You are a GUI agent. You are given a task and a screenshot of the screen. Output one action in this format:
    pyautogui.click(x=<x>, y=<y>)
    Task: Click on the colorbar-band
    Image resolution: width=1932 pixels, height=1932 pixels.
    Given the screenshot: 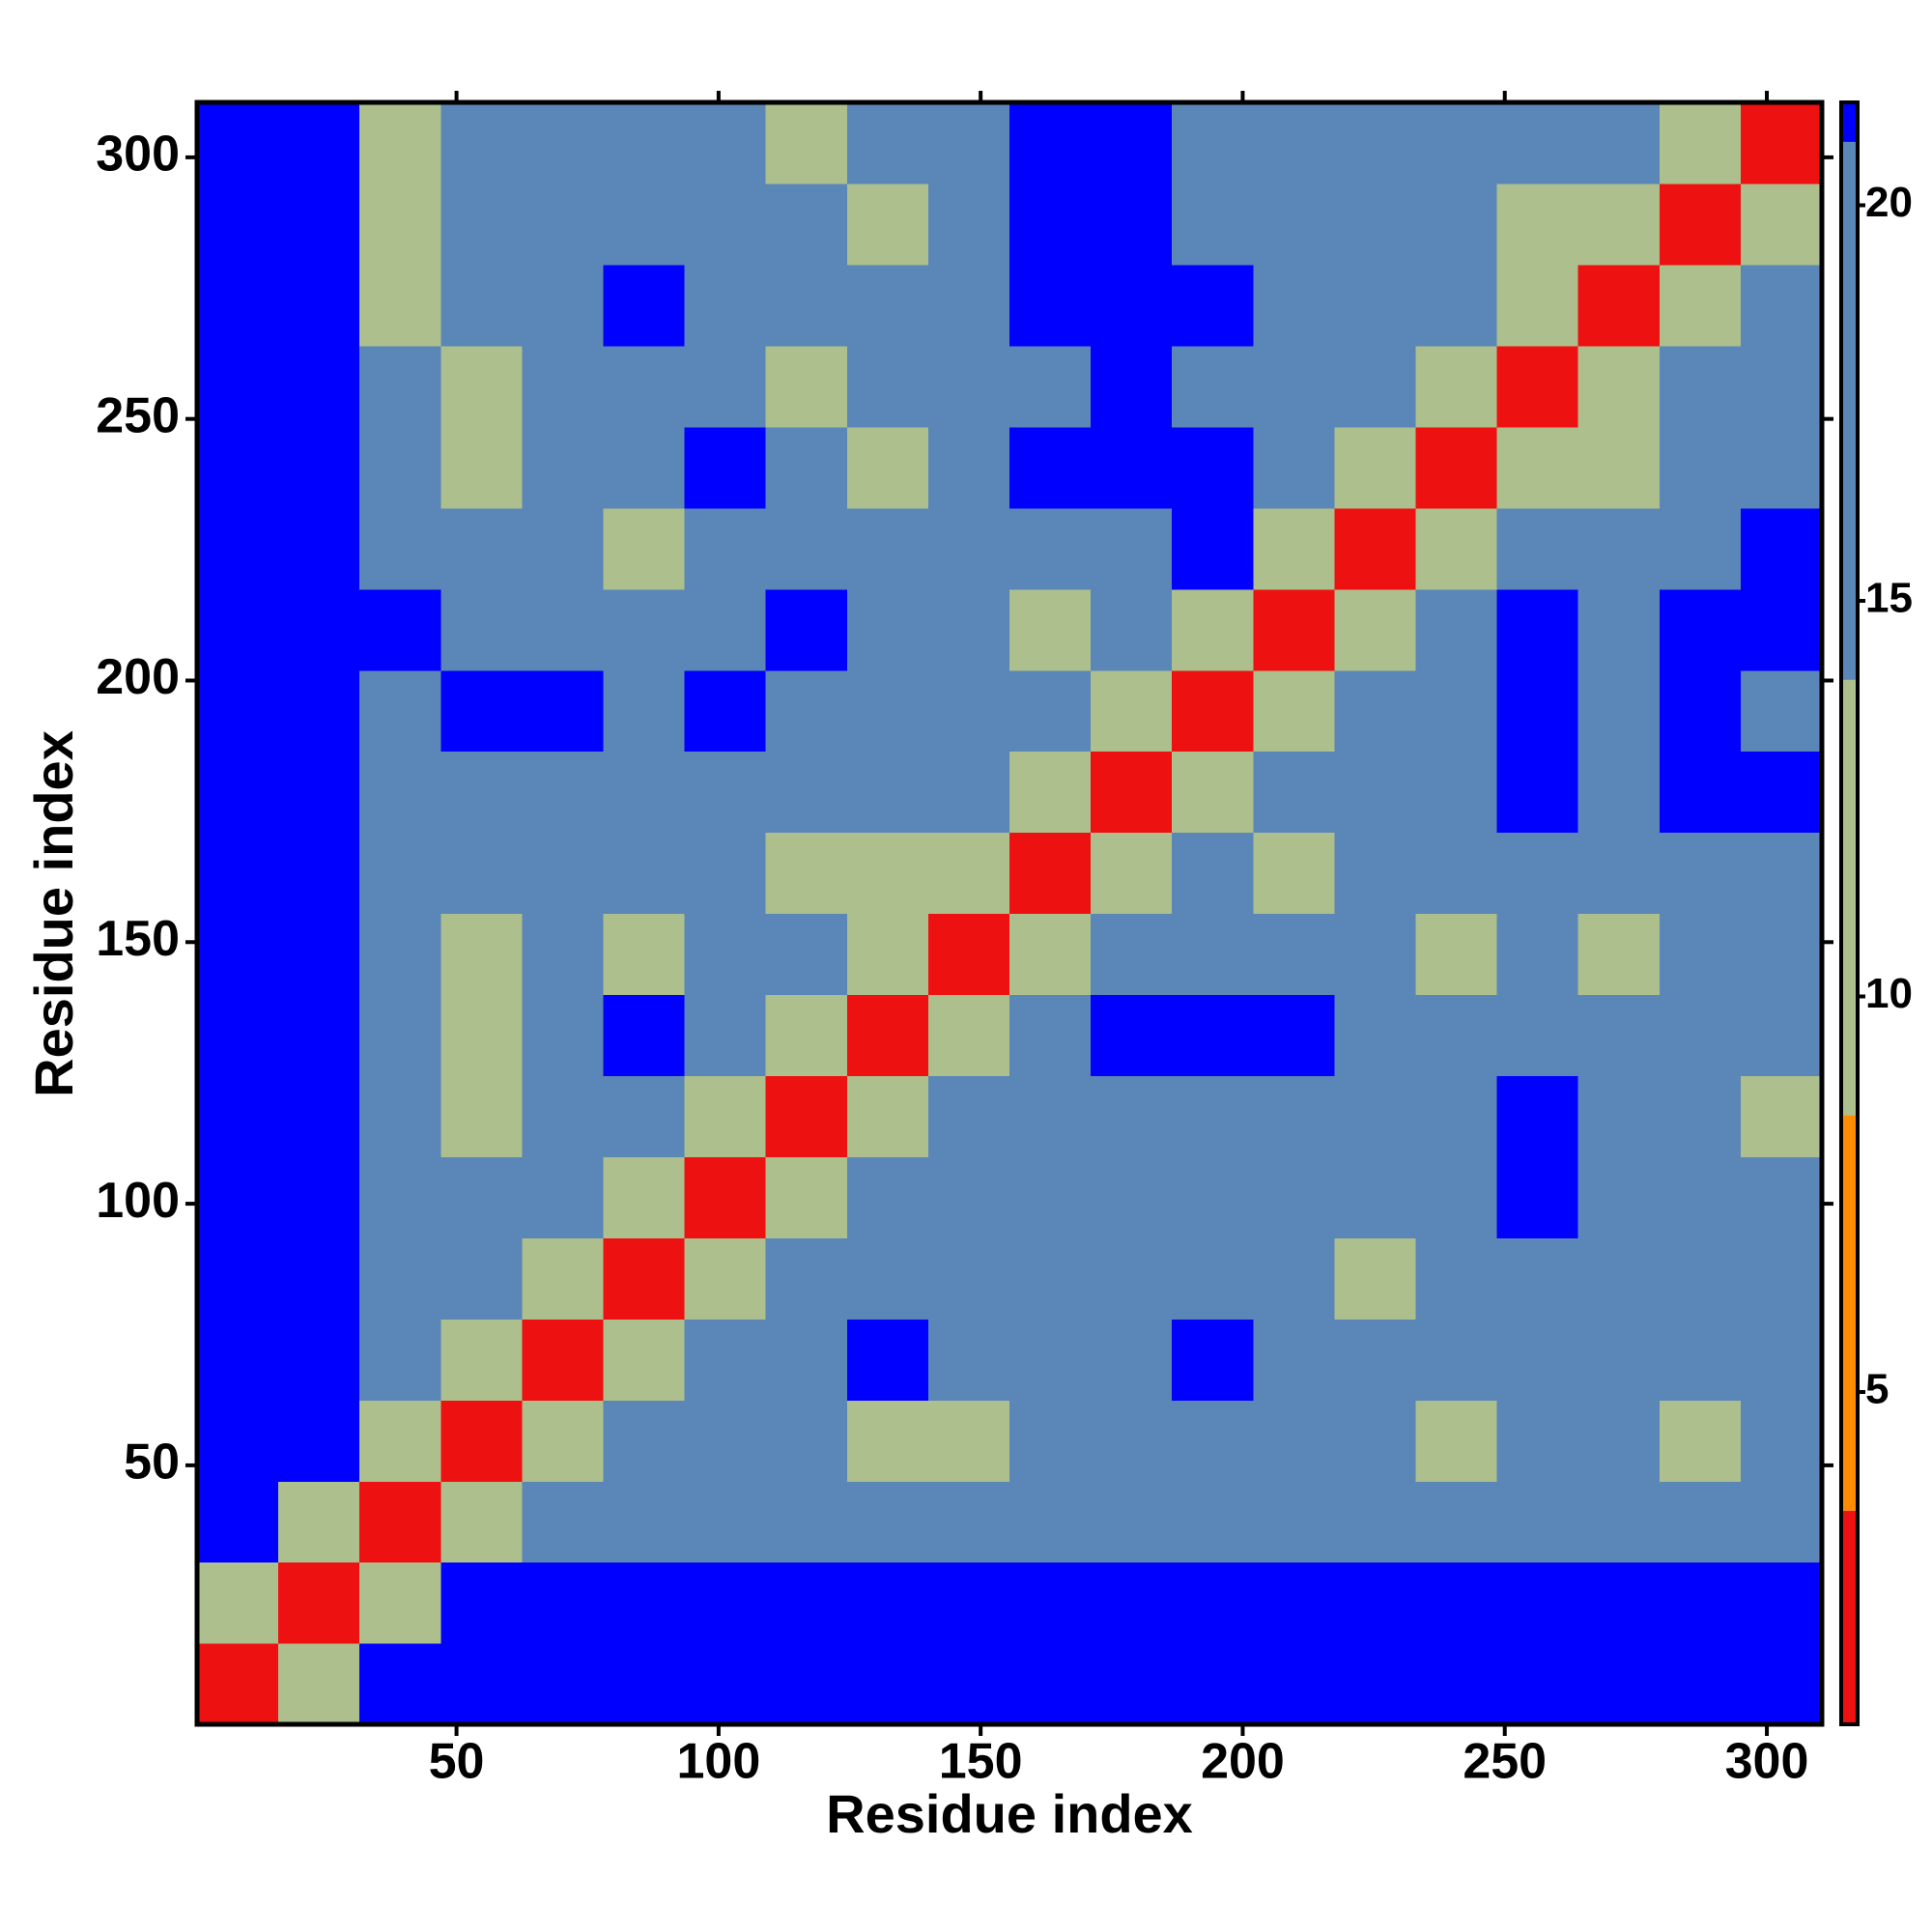 What is the action you would take?
    pyautogui.click(x=1849, y=897)
    